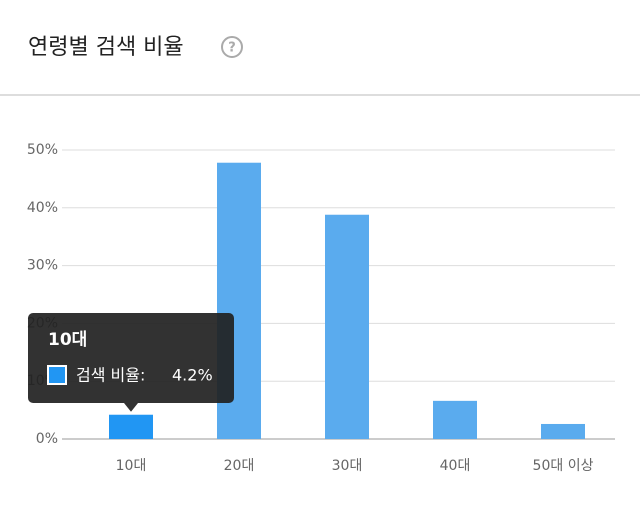  Describe the element at coordinates (67, 340) in the screenshot. I see `tooltip-title: 10대` at that location.